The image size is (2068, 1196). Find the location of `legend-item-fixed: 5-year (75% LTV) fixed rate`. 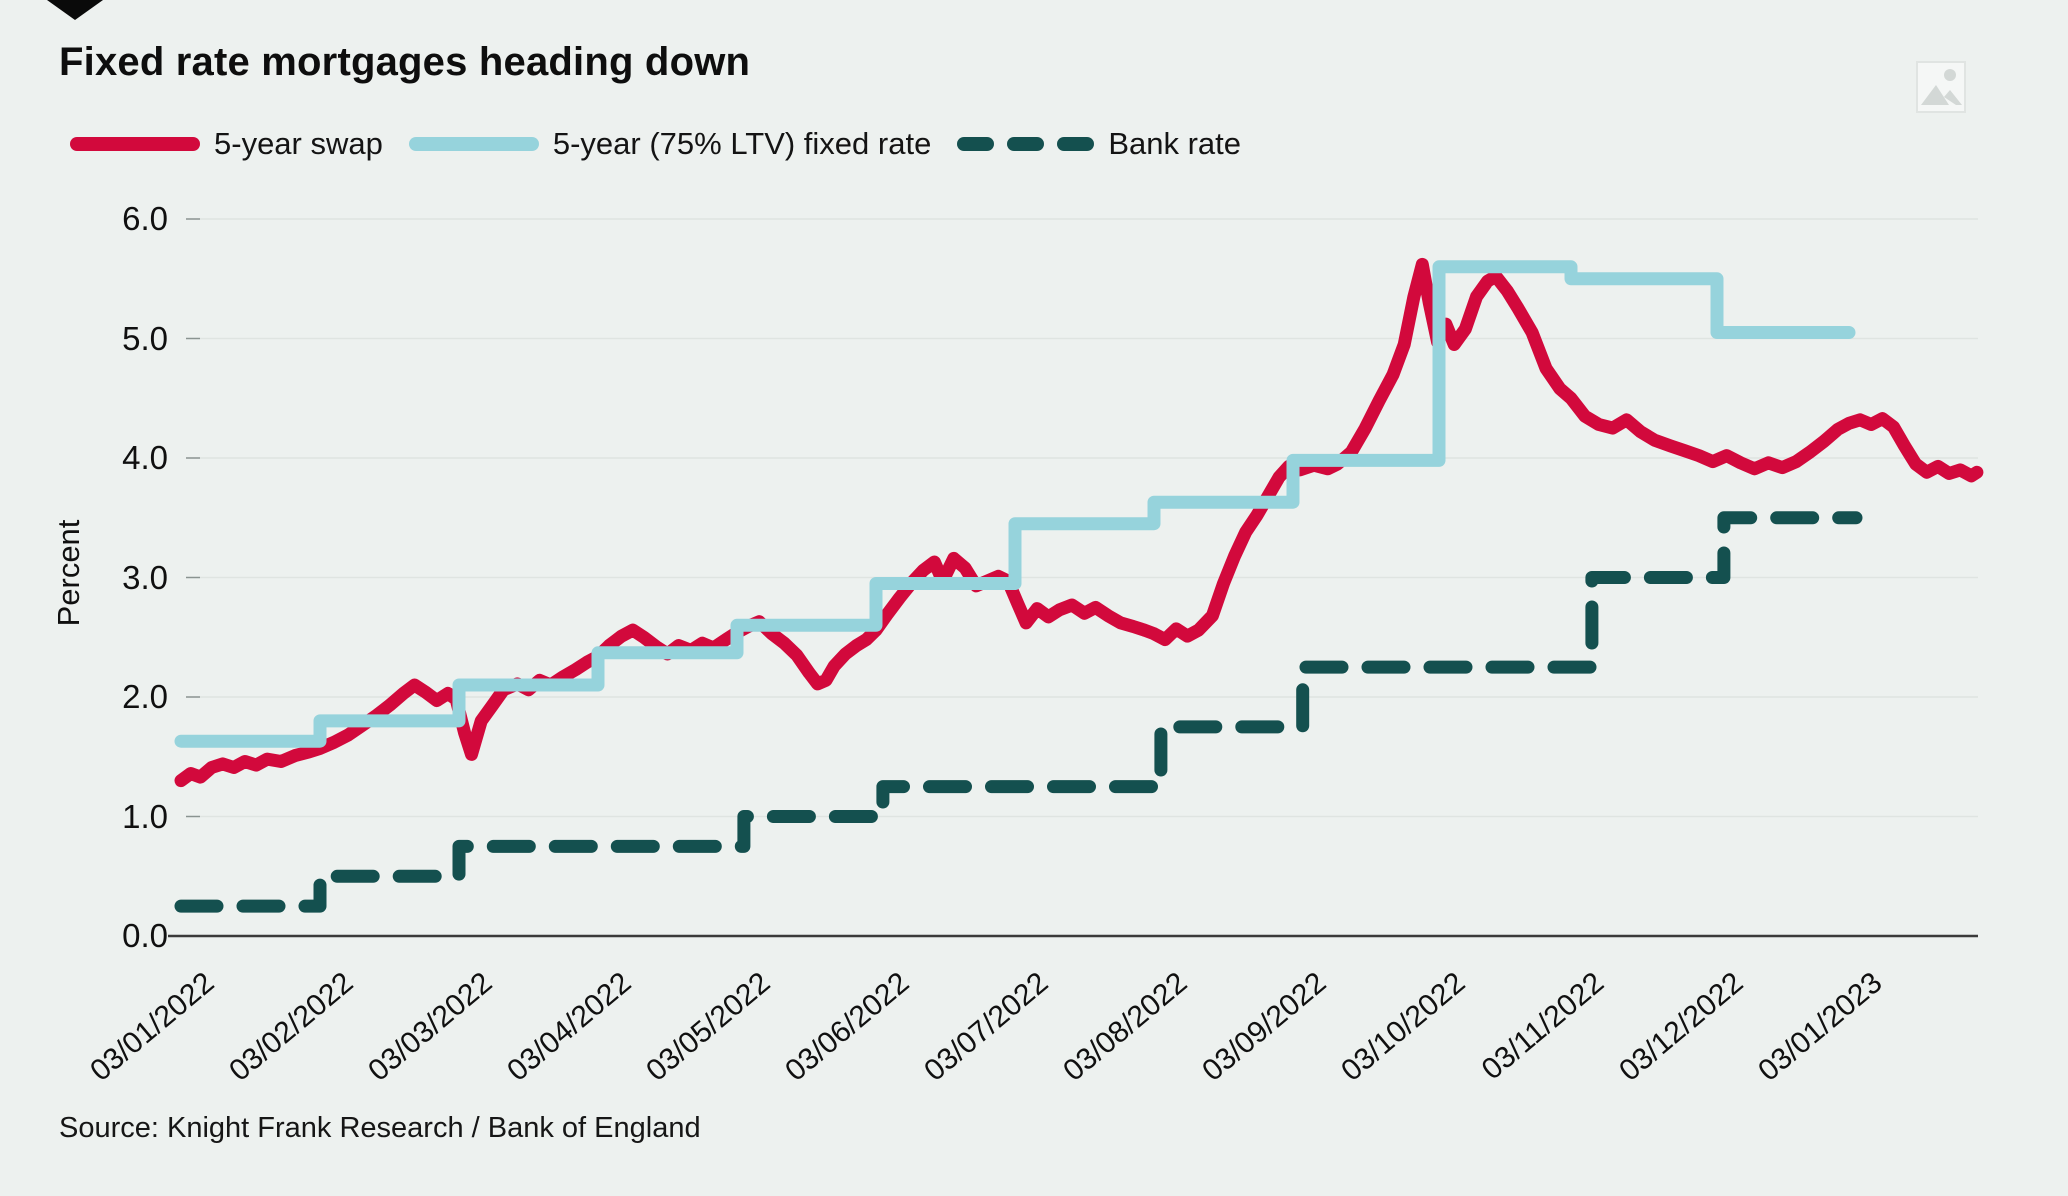

legend-item-fixed: 5-year (75% LTV) fixed rate is located at coordinates (670, 144).